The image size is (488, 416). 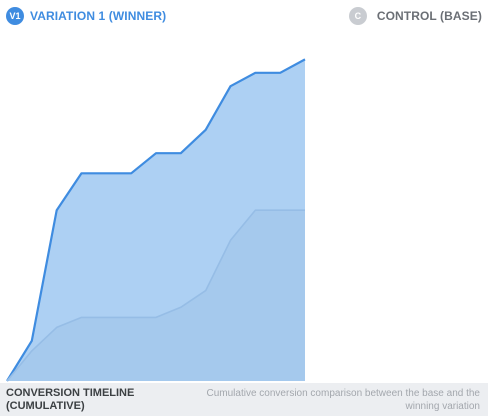 I want to click on legend-item-control: C CONTROL (BASE), so click(x=415, y=16).